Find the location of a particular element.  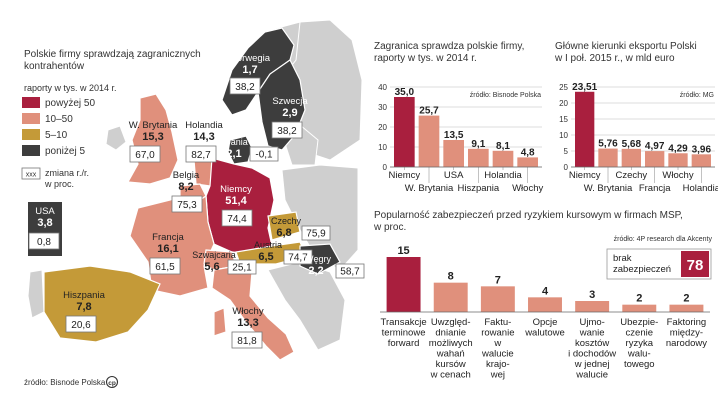

chart3-label-cat-5-line-2: ryzyka is located at coordinates (640, 343).